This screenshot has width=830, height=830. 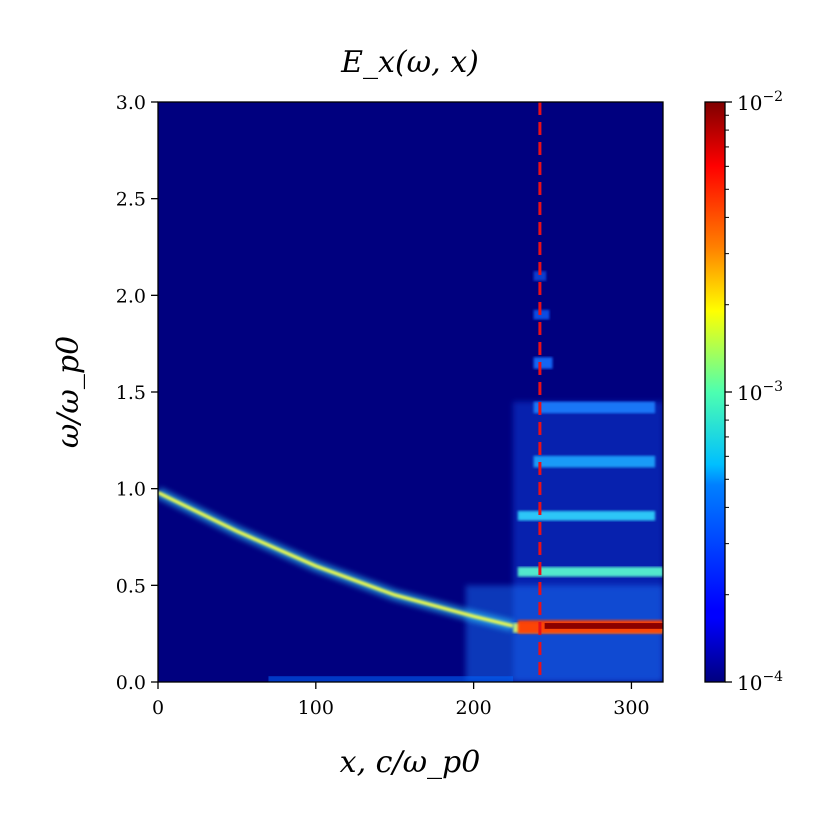 What do you see at coordinates (760, 392) in the screenshot?
I see `colorbar-tick-label: 10⁻³` at bounding box center [760, 392].